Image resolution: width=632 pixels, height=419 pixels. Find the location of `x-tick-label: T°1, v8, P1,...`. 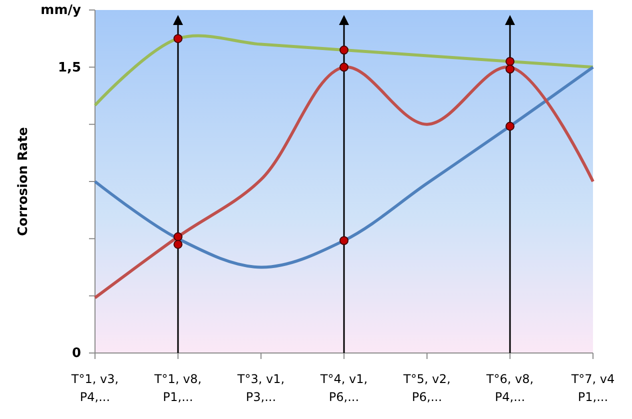

x-tick-label: T°1, v8, P1,... is located at coordinates (177, 388).